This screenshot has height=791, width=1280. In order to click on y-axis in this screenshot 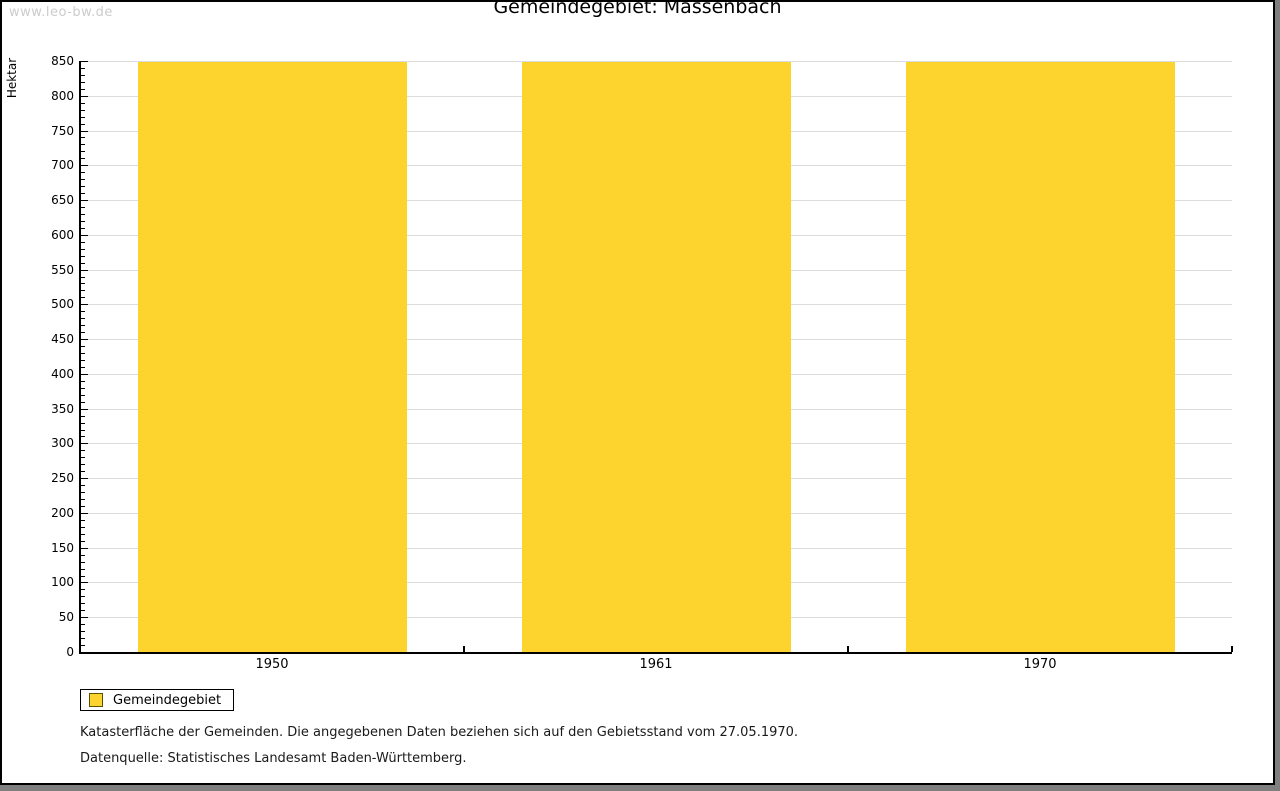, I will do `click(80, 357)`.